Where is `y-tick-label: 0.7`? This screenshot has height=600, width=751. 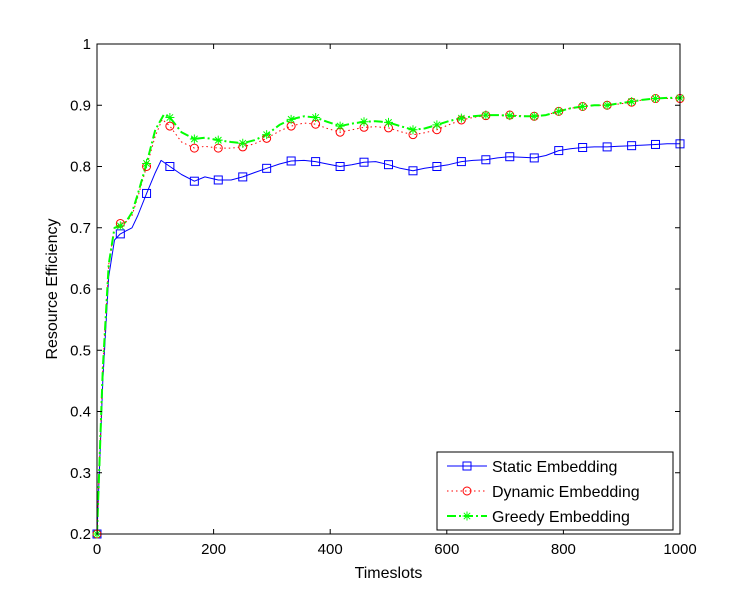 y-tick-label: 0.7 is located at coordinates (80, 228).